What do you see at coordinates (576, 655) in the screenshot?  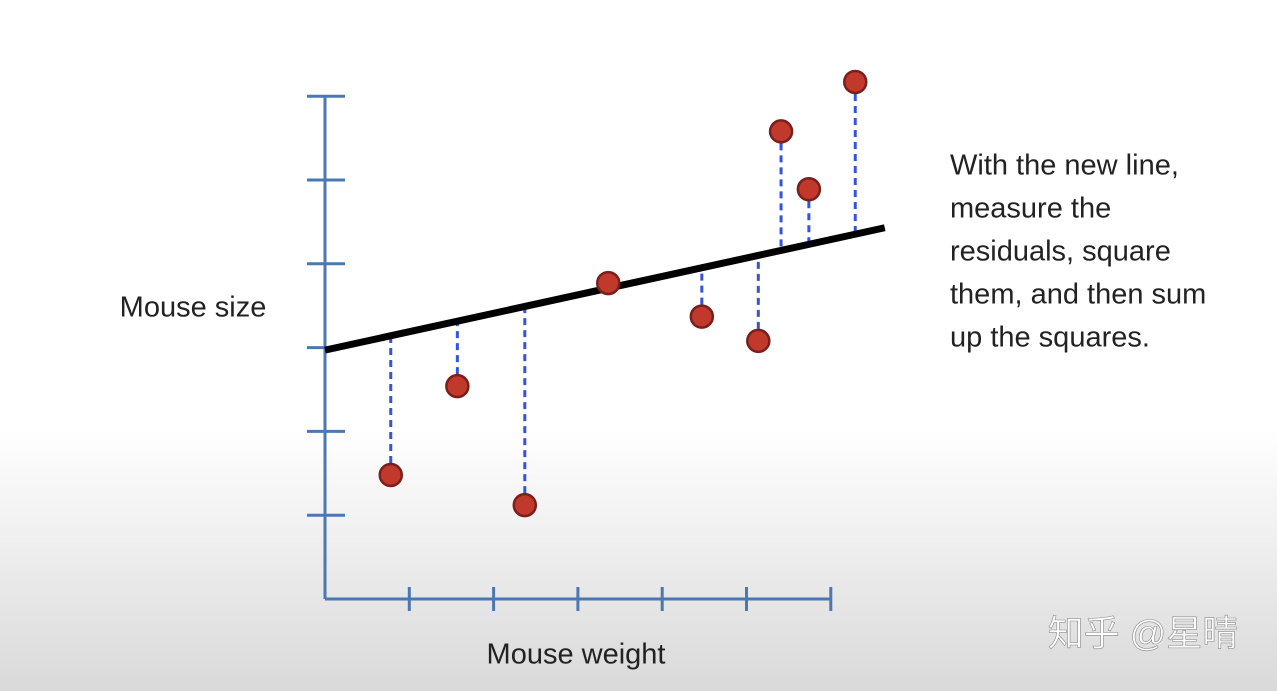 I see `x-axis-label: Mouse weight` at bounding box center [576, 655].